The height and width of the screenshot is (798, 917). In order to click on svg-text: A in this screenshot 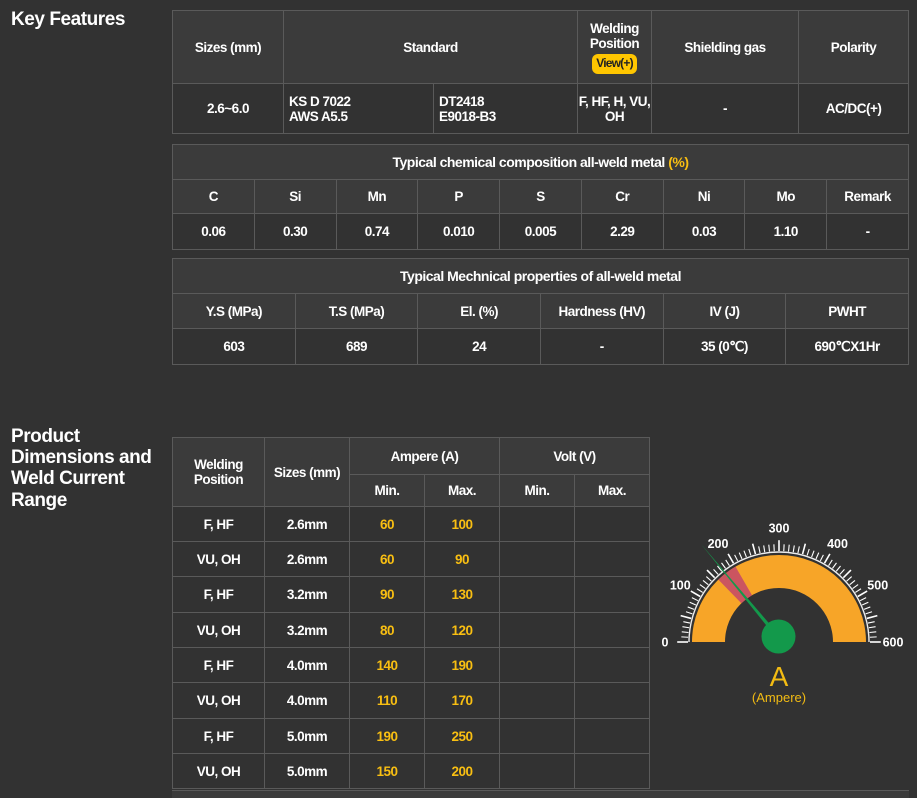, I will do `click(779, 676)`.